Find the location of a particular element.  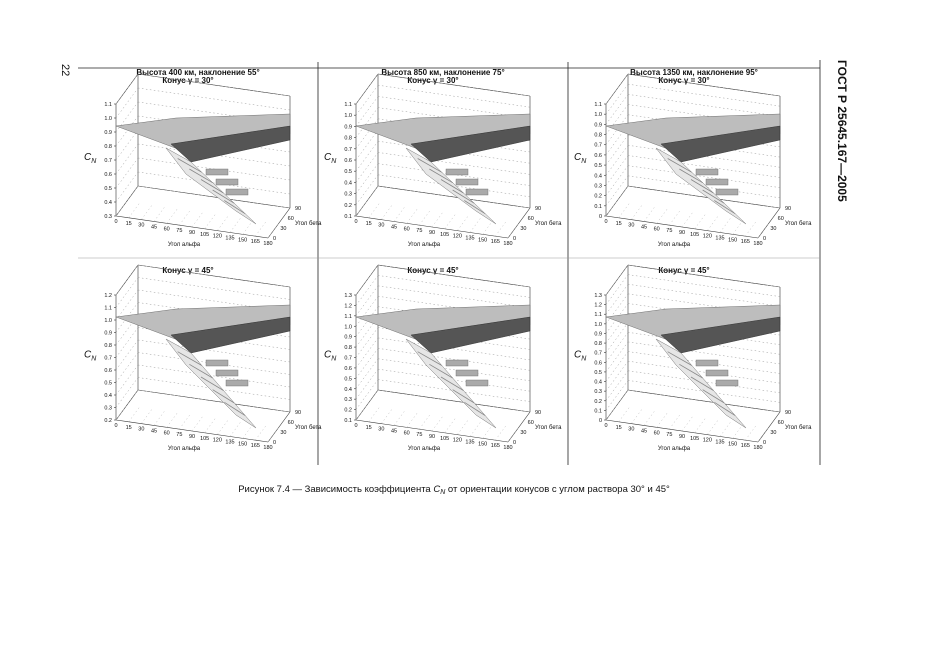

z-axis-label: CN is located at coordinates (580, 158).